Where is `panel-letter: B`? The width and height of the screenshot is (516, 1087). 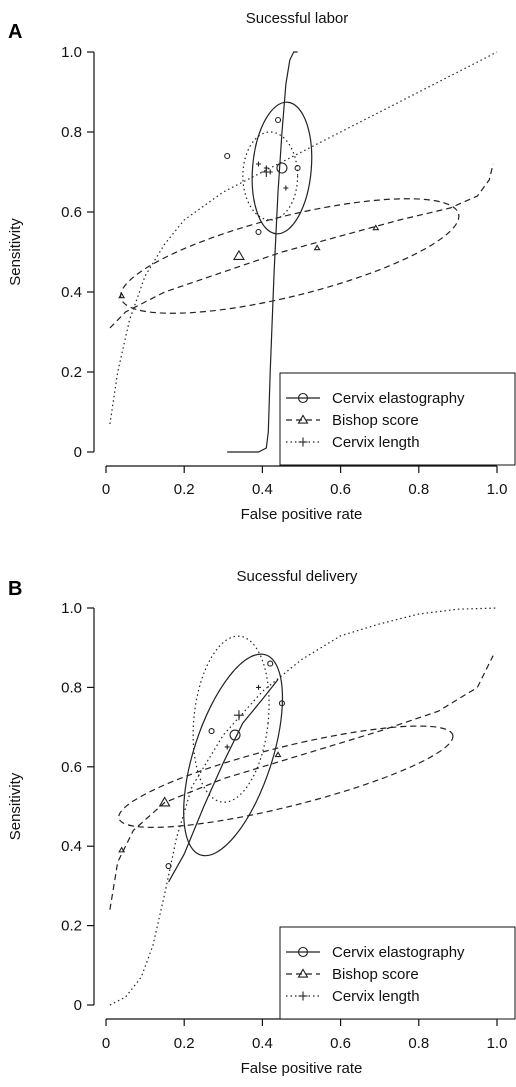 panel-letter: B is located at coordinates (15, 589).